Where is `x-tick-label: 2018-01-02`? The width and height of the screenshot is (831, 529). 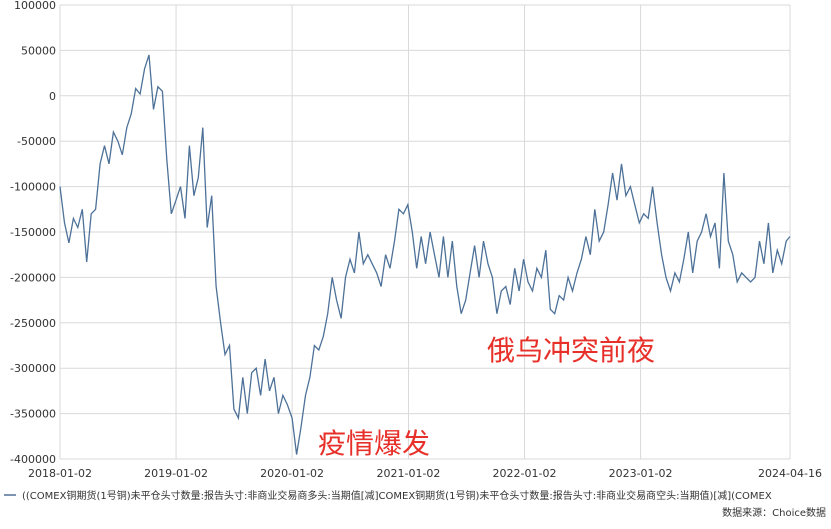 x-tick-label: 2018-01-02 is located at coordinates (60, 473).